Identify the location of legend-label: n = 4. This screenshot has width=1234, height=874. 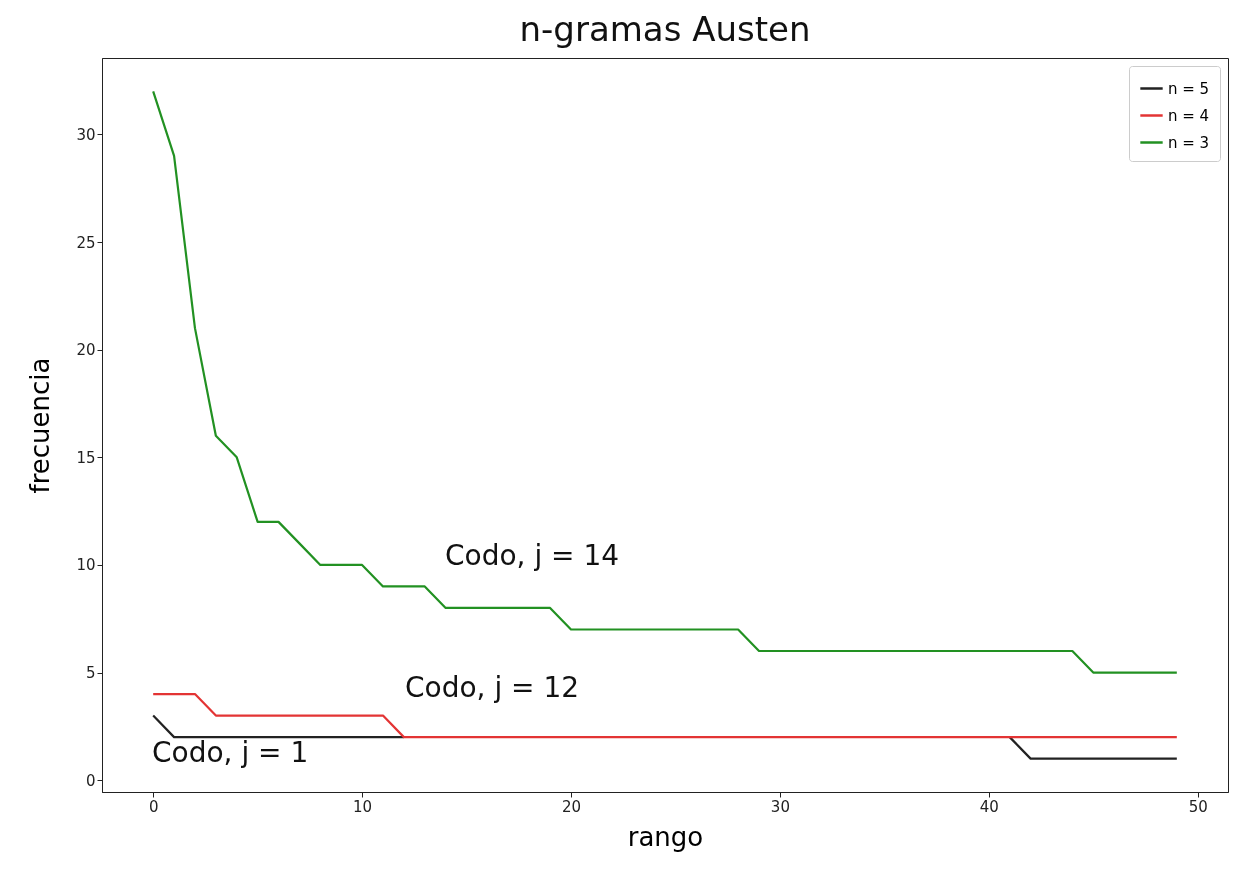
(1189, 115).